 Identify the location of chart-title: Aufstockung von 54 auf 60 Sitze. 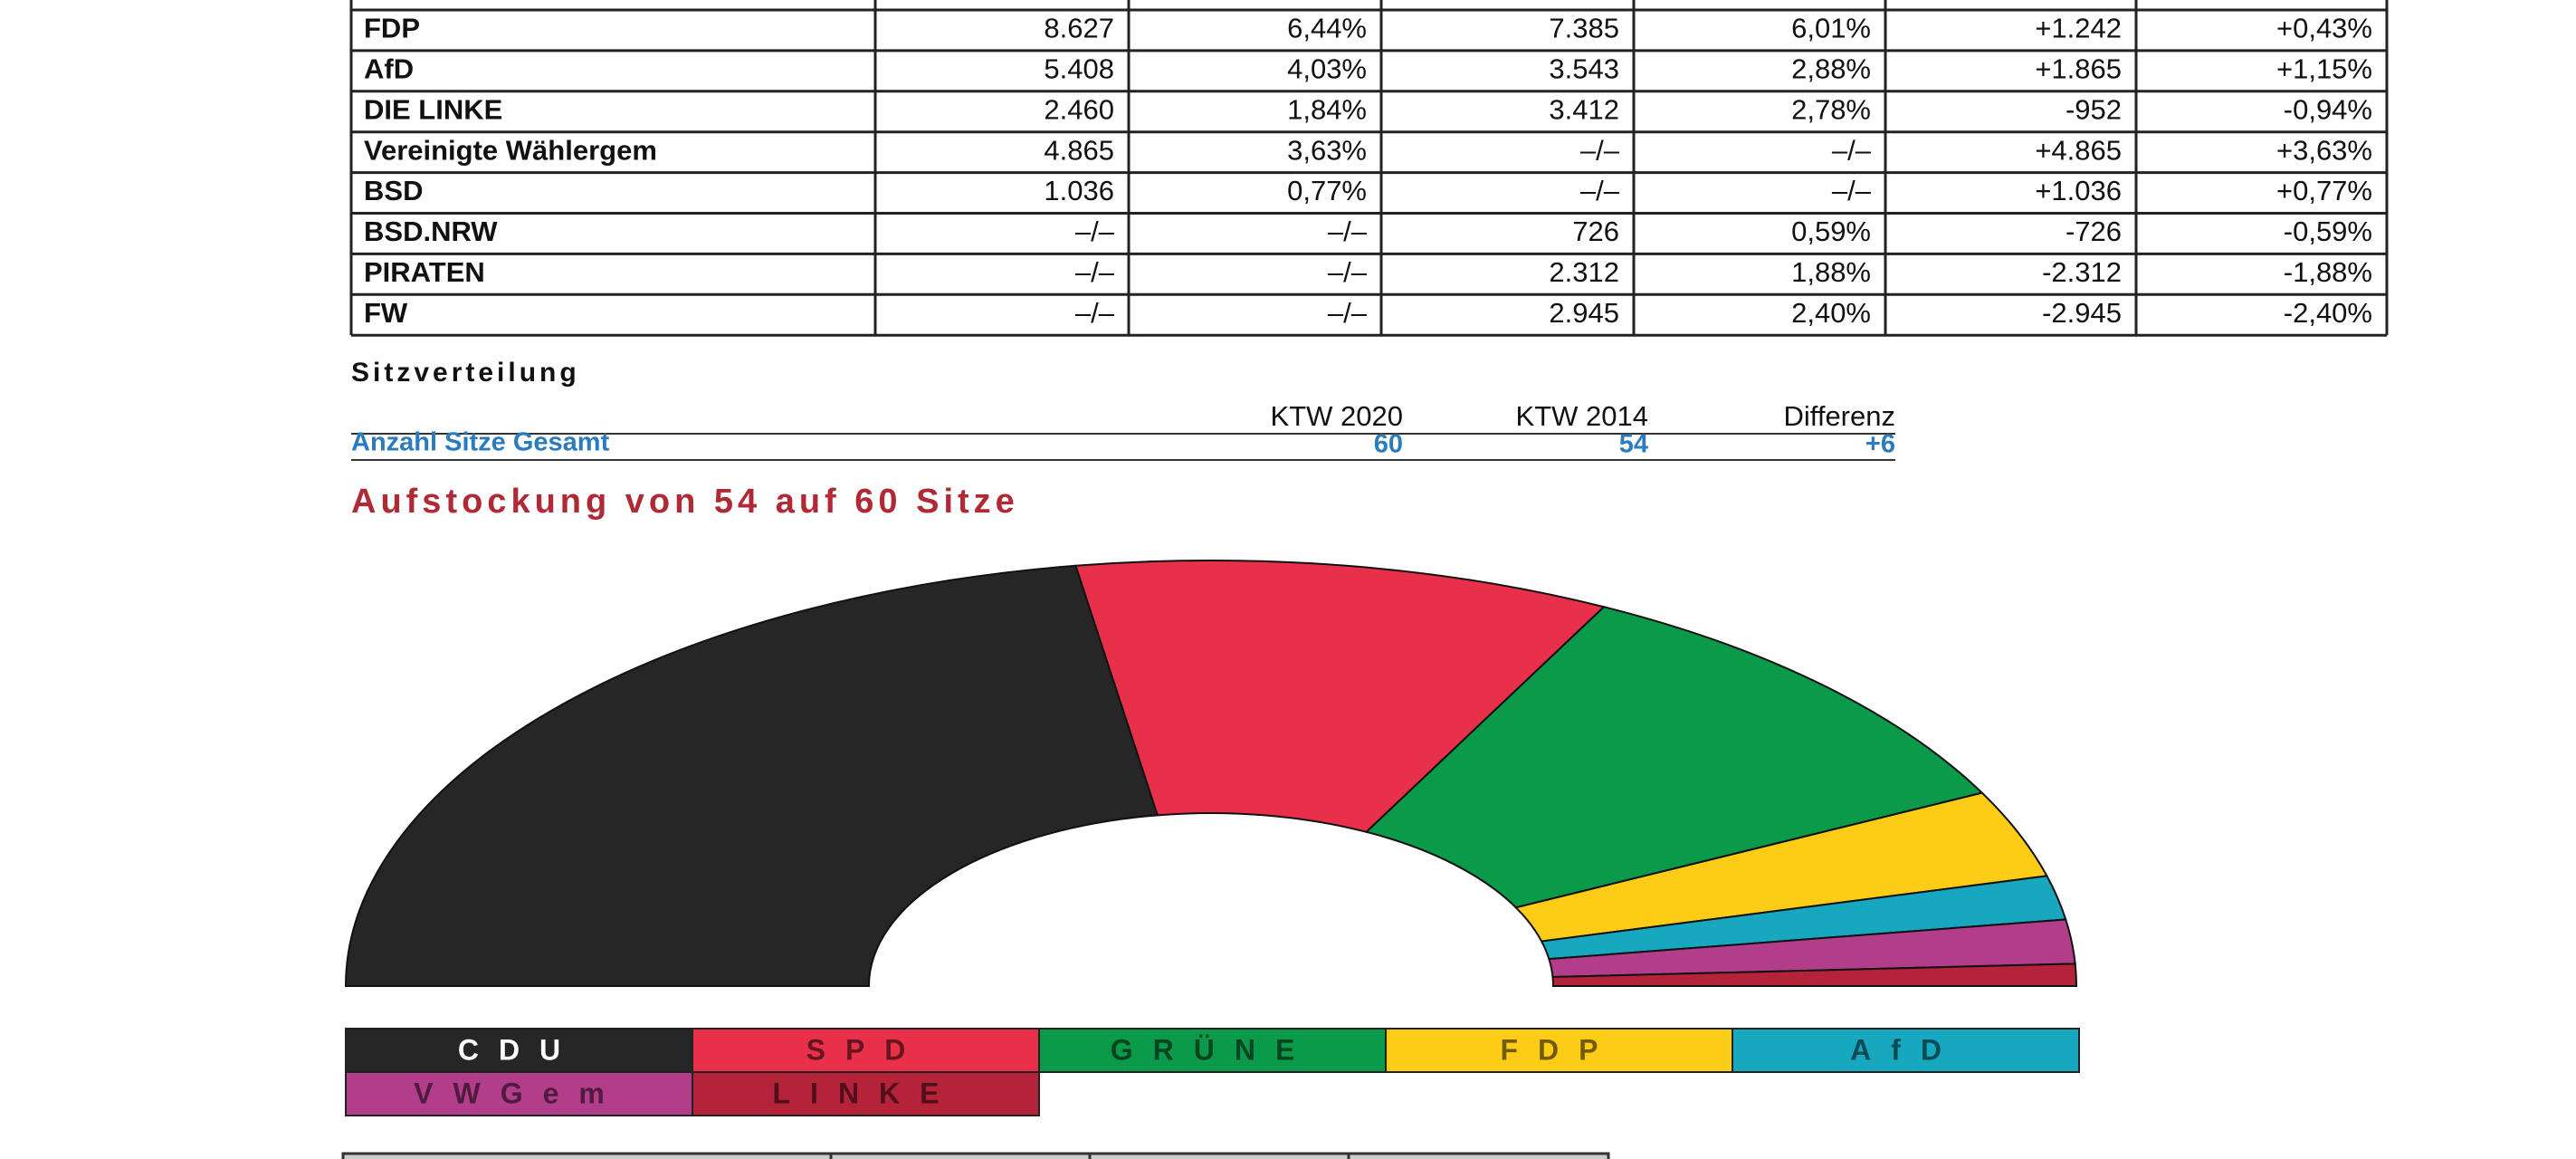
(685, 502).